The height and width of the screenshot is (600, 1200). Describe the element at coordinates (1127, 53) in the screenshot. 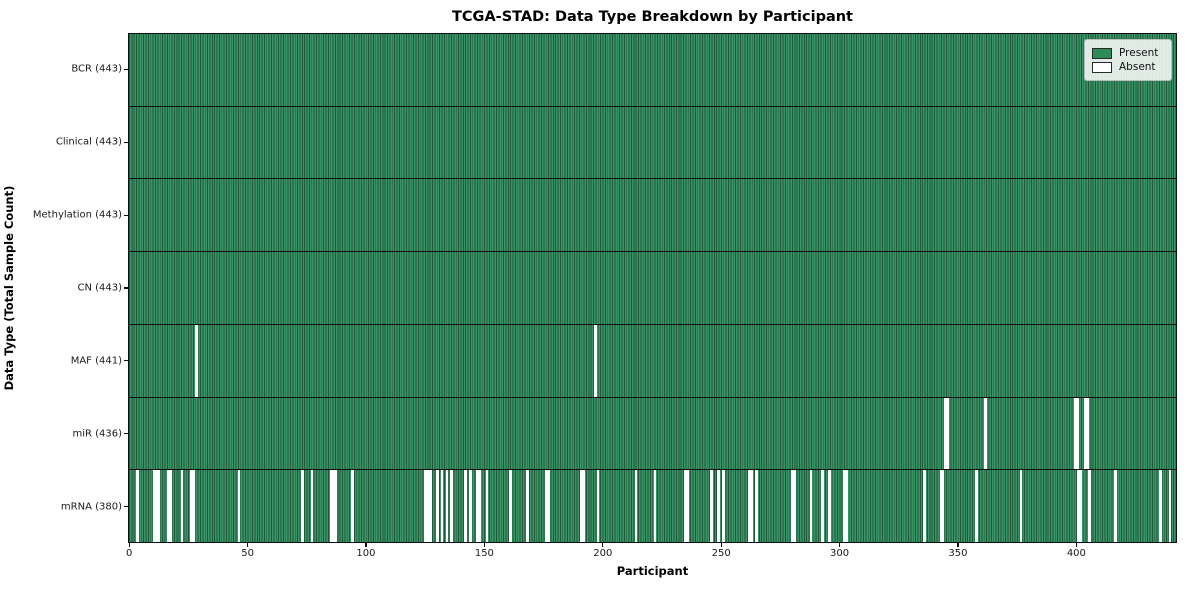

I see `legend-item-present: Present` at that location.